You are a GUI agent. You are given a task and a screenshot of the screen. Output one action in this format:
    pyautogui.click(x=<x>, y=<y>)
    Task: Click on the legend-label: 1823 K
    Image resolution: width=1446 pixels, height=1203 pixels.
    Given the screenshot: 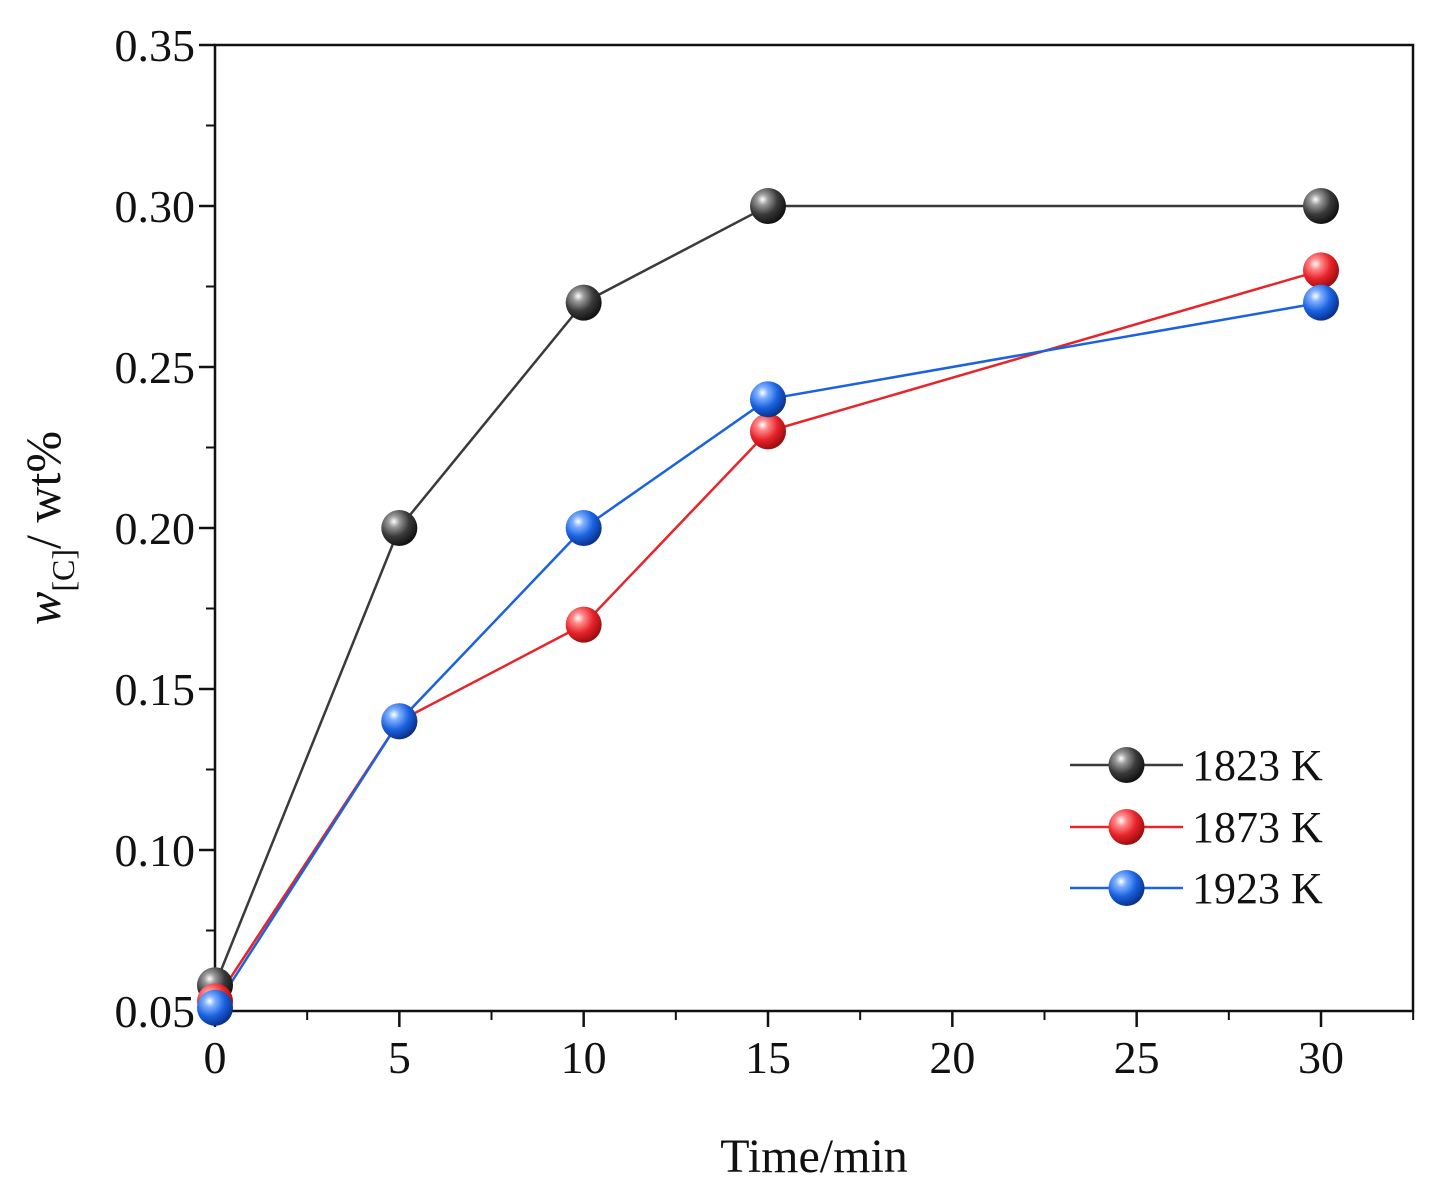 What is the action you would take?
    pyautogui.click(x=1257, y=765)
    